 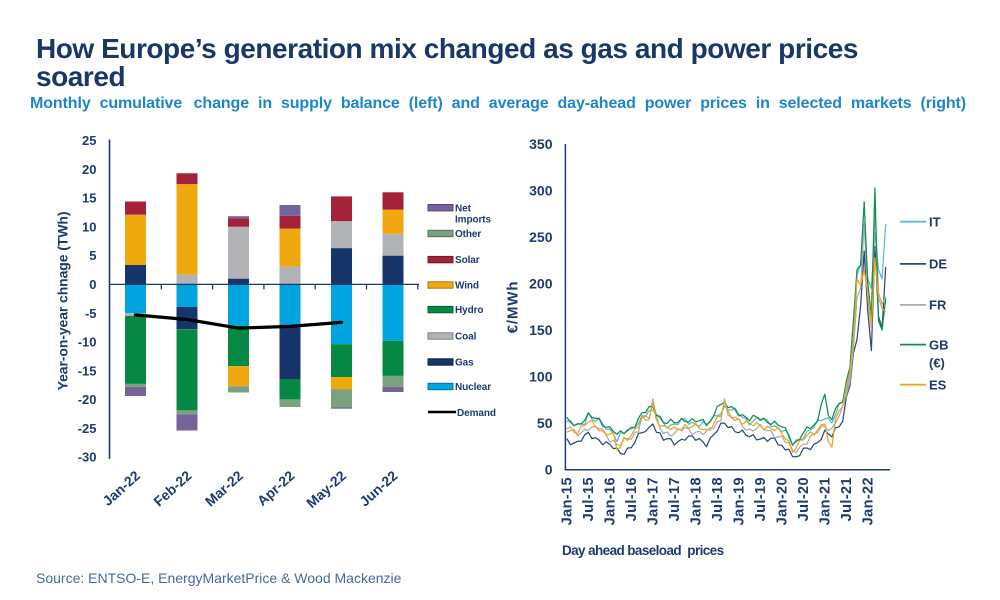 What do you see at coordinates (276, 488) in the screenshot?
I see `svg-text: Apr-22` at bounding box center [276, 488].